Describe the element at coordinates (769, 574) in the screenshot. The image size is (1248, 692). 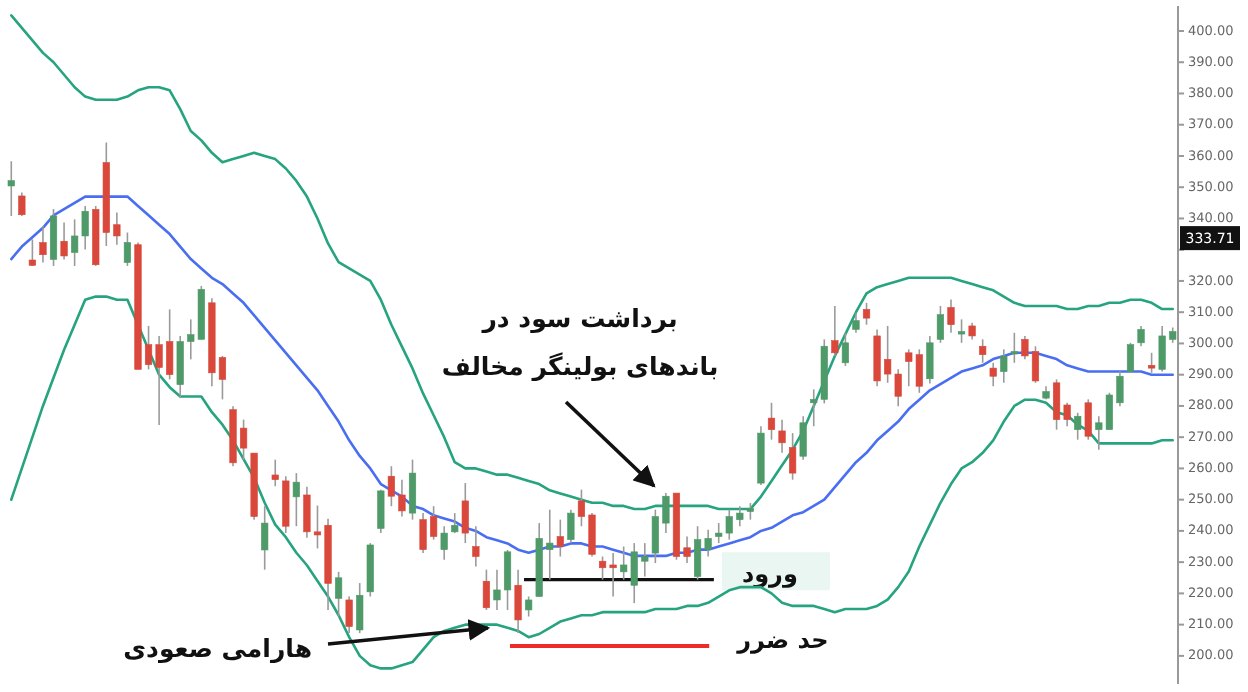
I see `ref-line-label: ورود` at that location.